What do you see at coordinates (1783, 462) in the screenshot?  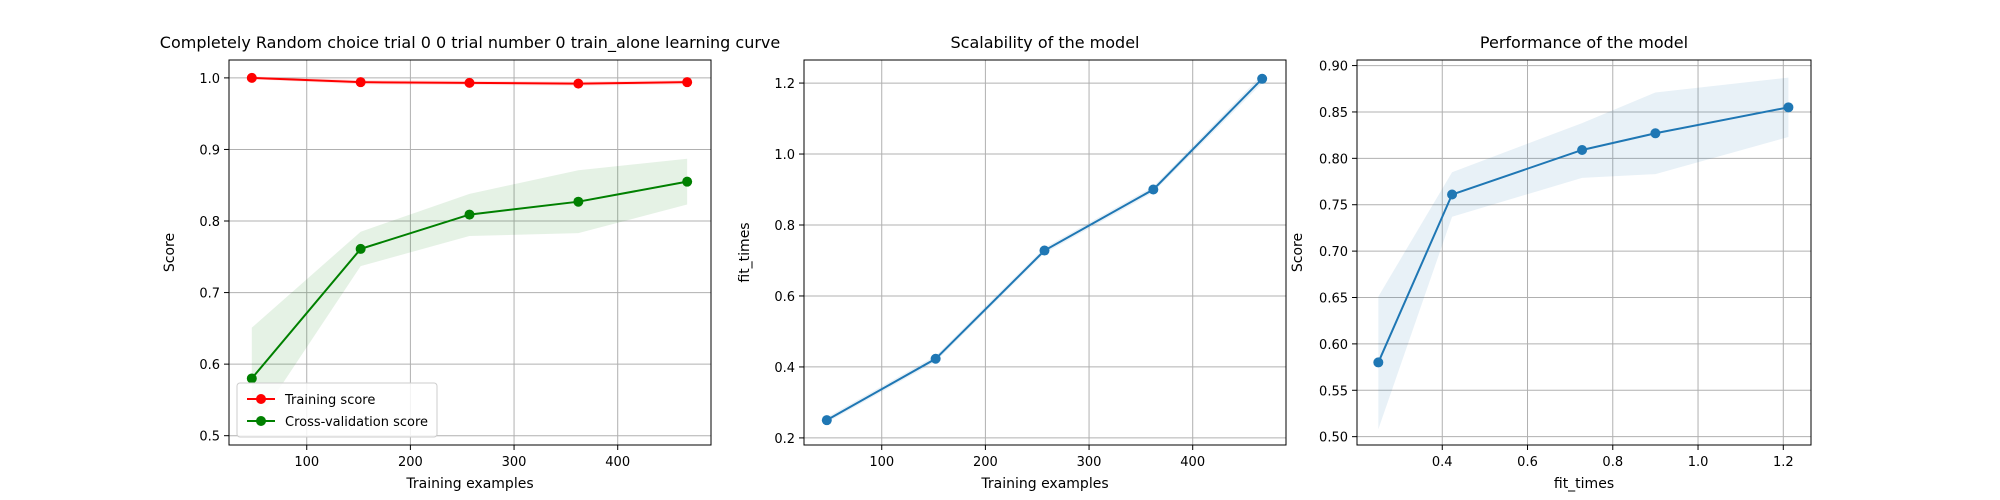 I see `x-tick-label: 1.2` at bounding box center [1783, 462].